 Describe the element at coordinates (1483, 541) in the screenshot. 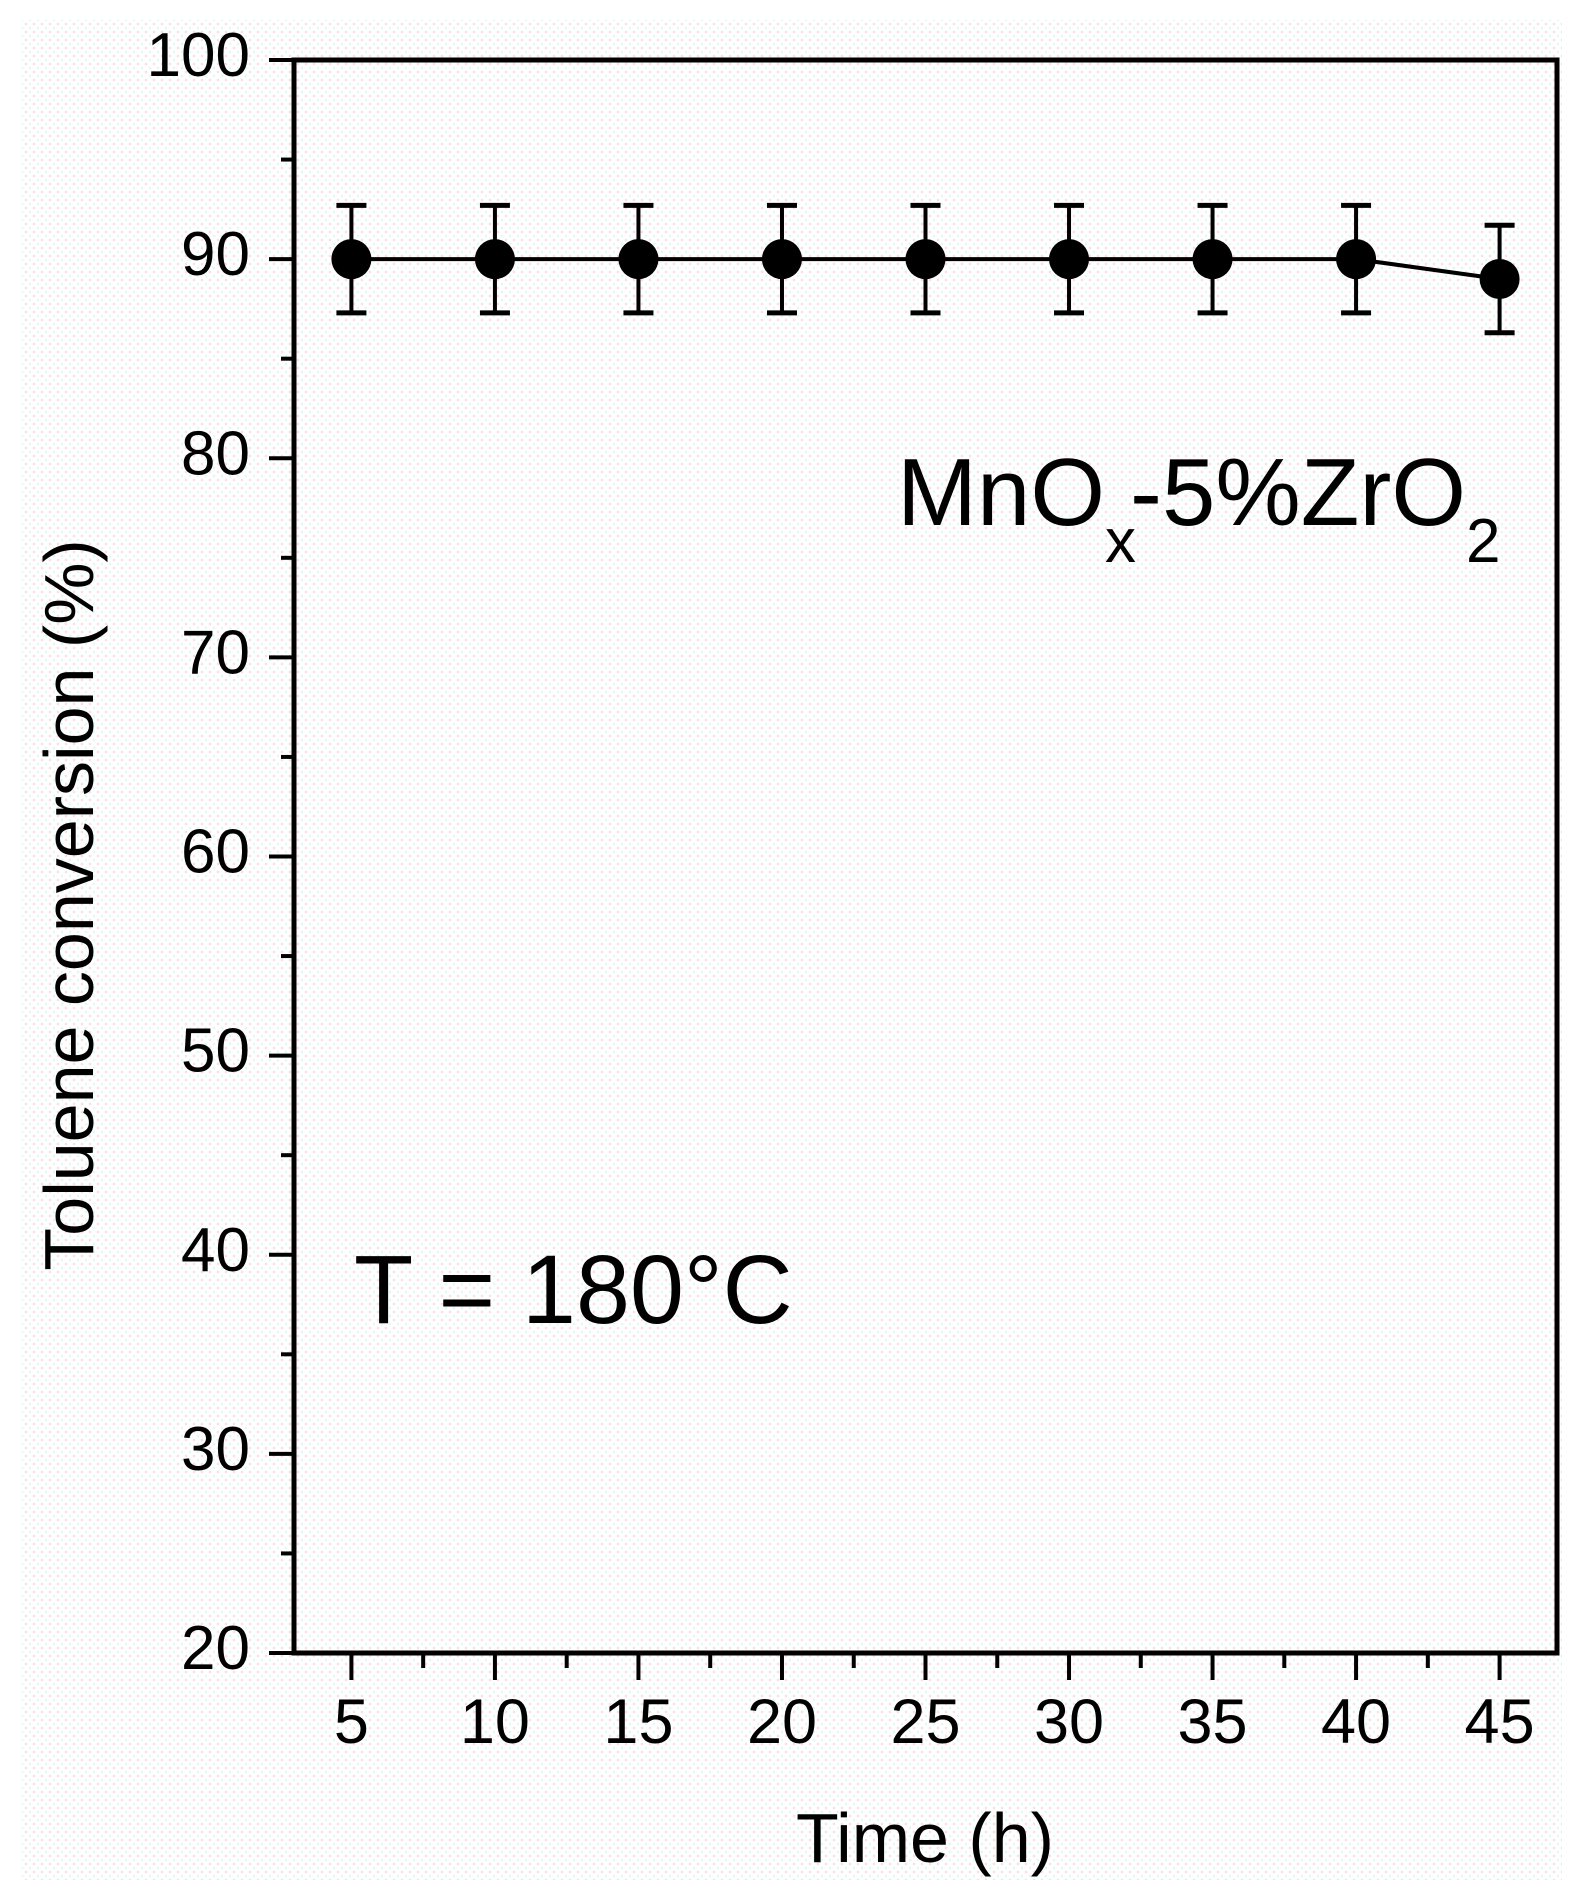

I see `sample-annotation-subscript: 2` at that location.